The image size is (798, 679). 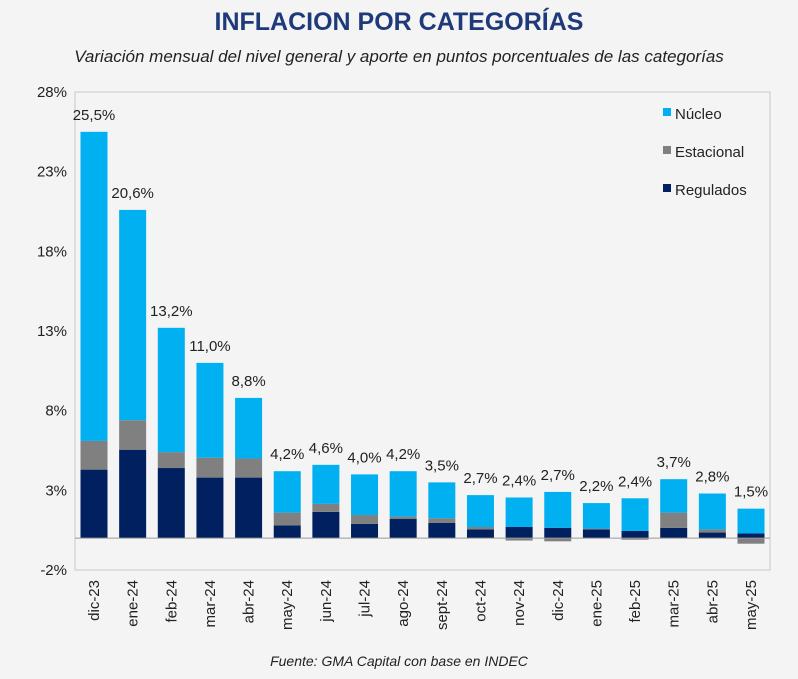 I want to click on x-tick-label: sept-24, so click(x=442, y=605).